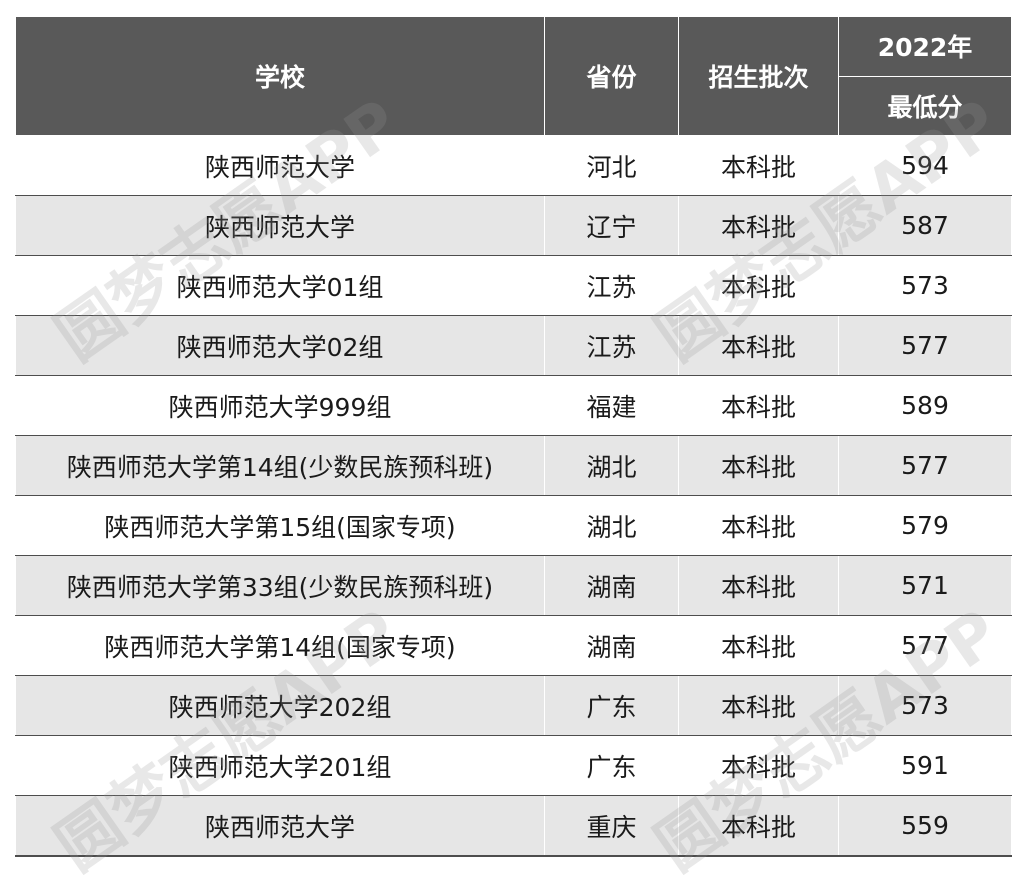 The image size is (1028, 888). What do you see at coordinates (758, 76) in the screenshot?
I see `header-batch: 招生批次` at bounding box center [758, 76].